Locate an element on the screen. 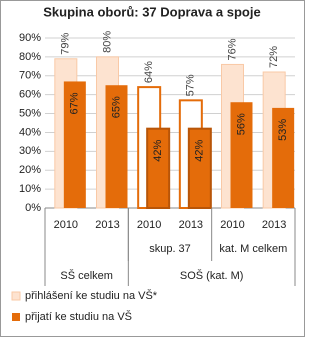 The height and width of the screenshot is (337, 320). value-label: 53% is located at coordinates (283, 130).